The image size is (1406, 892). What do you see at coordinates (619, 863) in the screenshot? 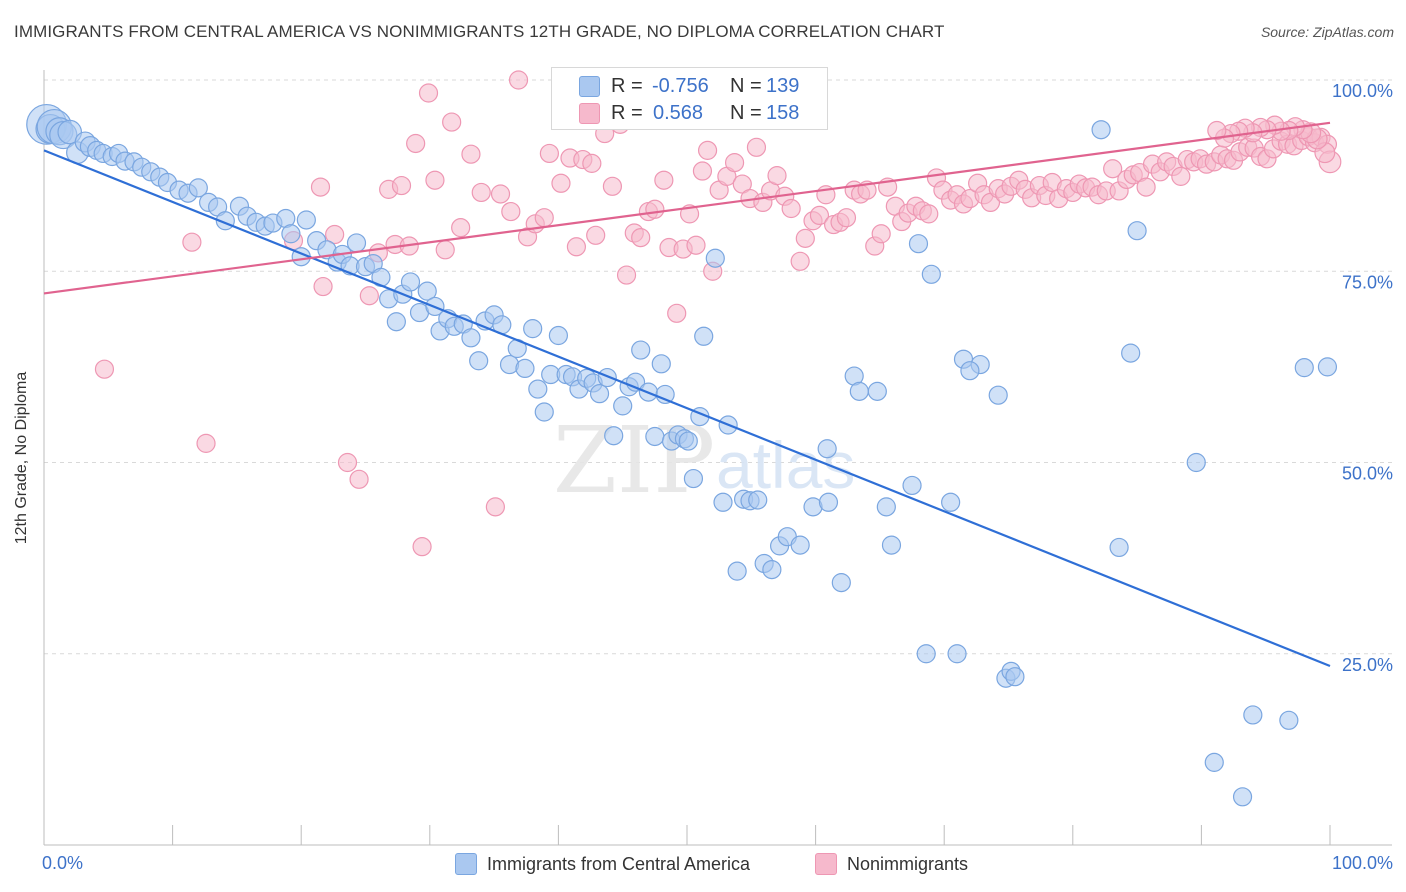
I see `legend-label-immigrants: Immigrants from Central America` at bounding box center [619, 863].